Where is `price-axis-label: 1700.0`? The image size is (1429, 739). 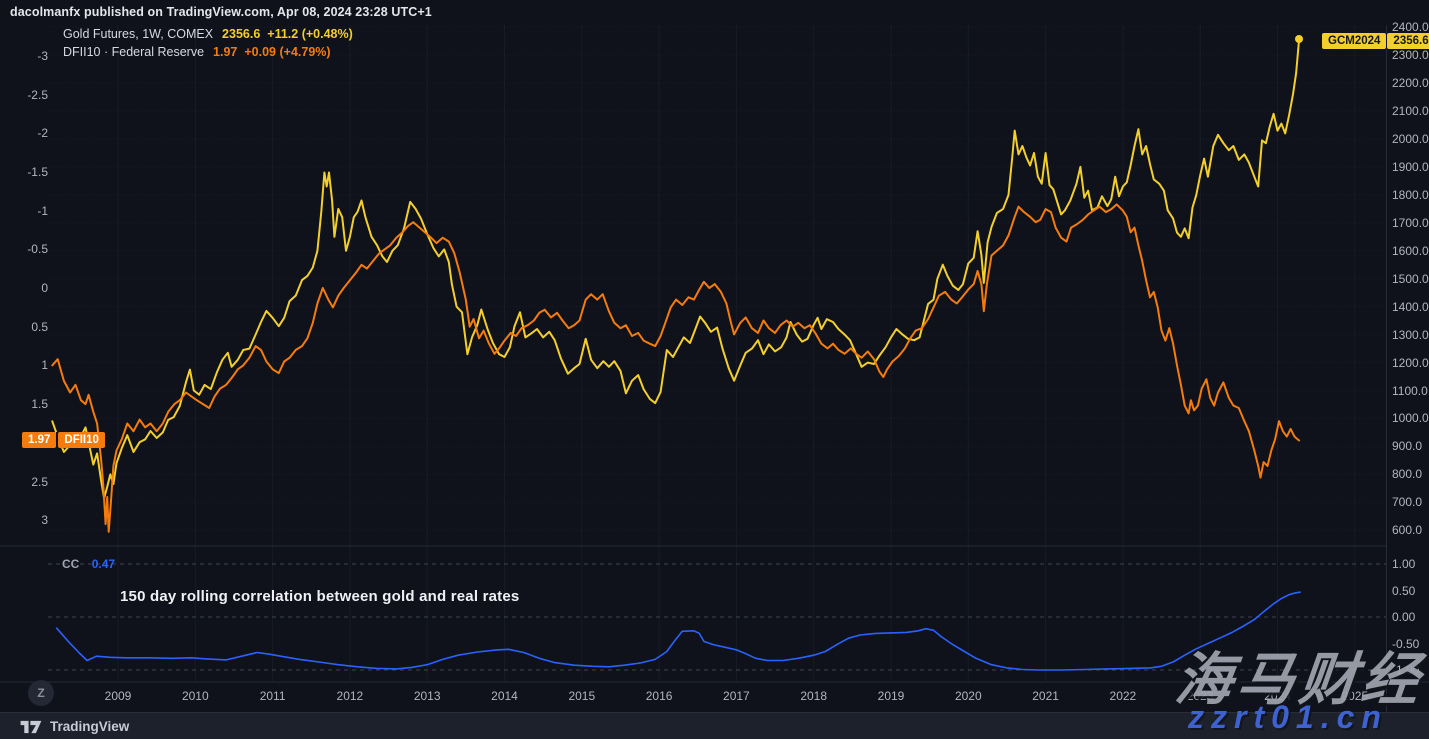
price-axis-label: 1700.0 is located at coordinates (1410, 222).